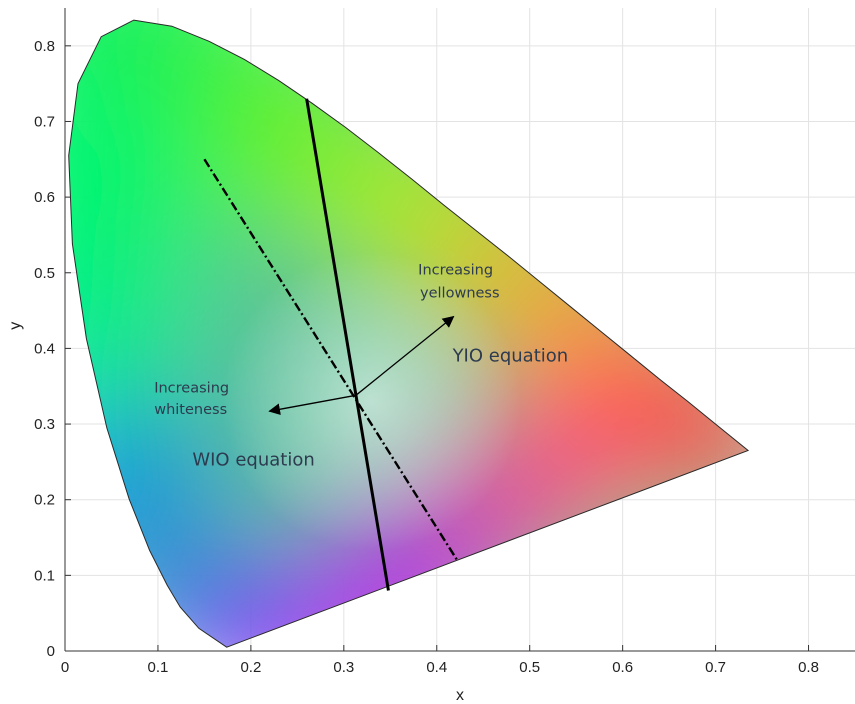  Describe the element at coordinates (51, 651) in the screenshot. I see `y-tick-label: 0` at that location.